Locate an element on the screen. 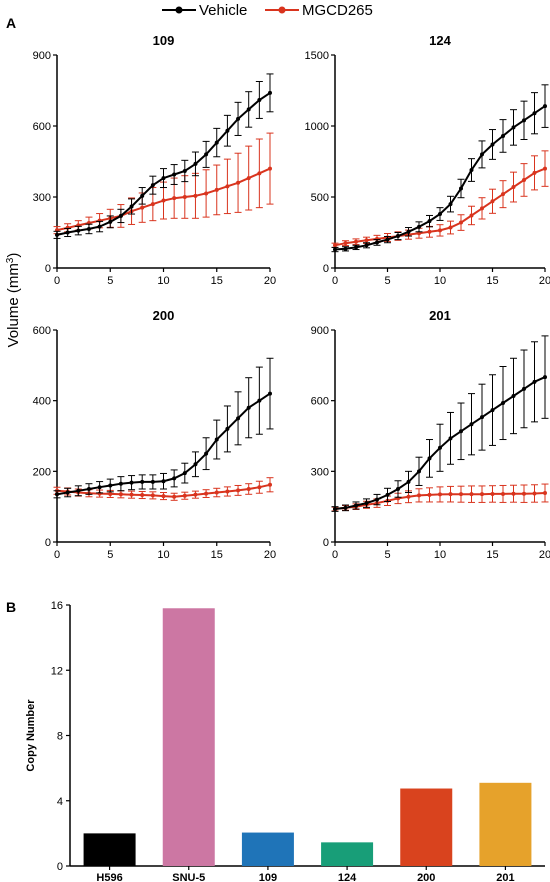 The image size is (550, 882). legend-mgcd265-label: MGCD265 is located at coordinates (337, 10).